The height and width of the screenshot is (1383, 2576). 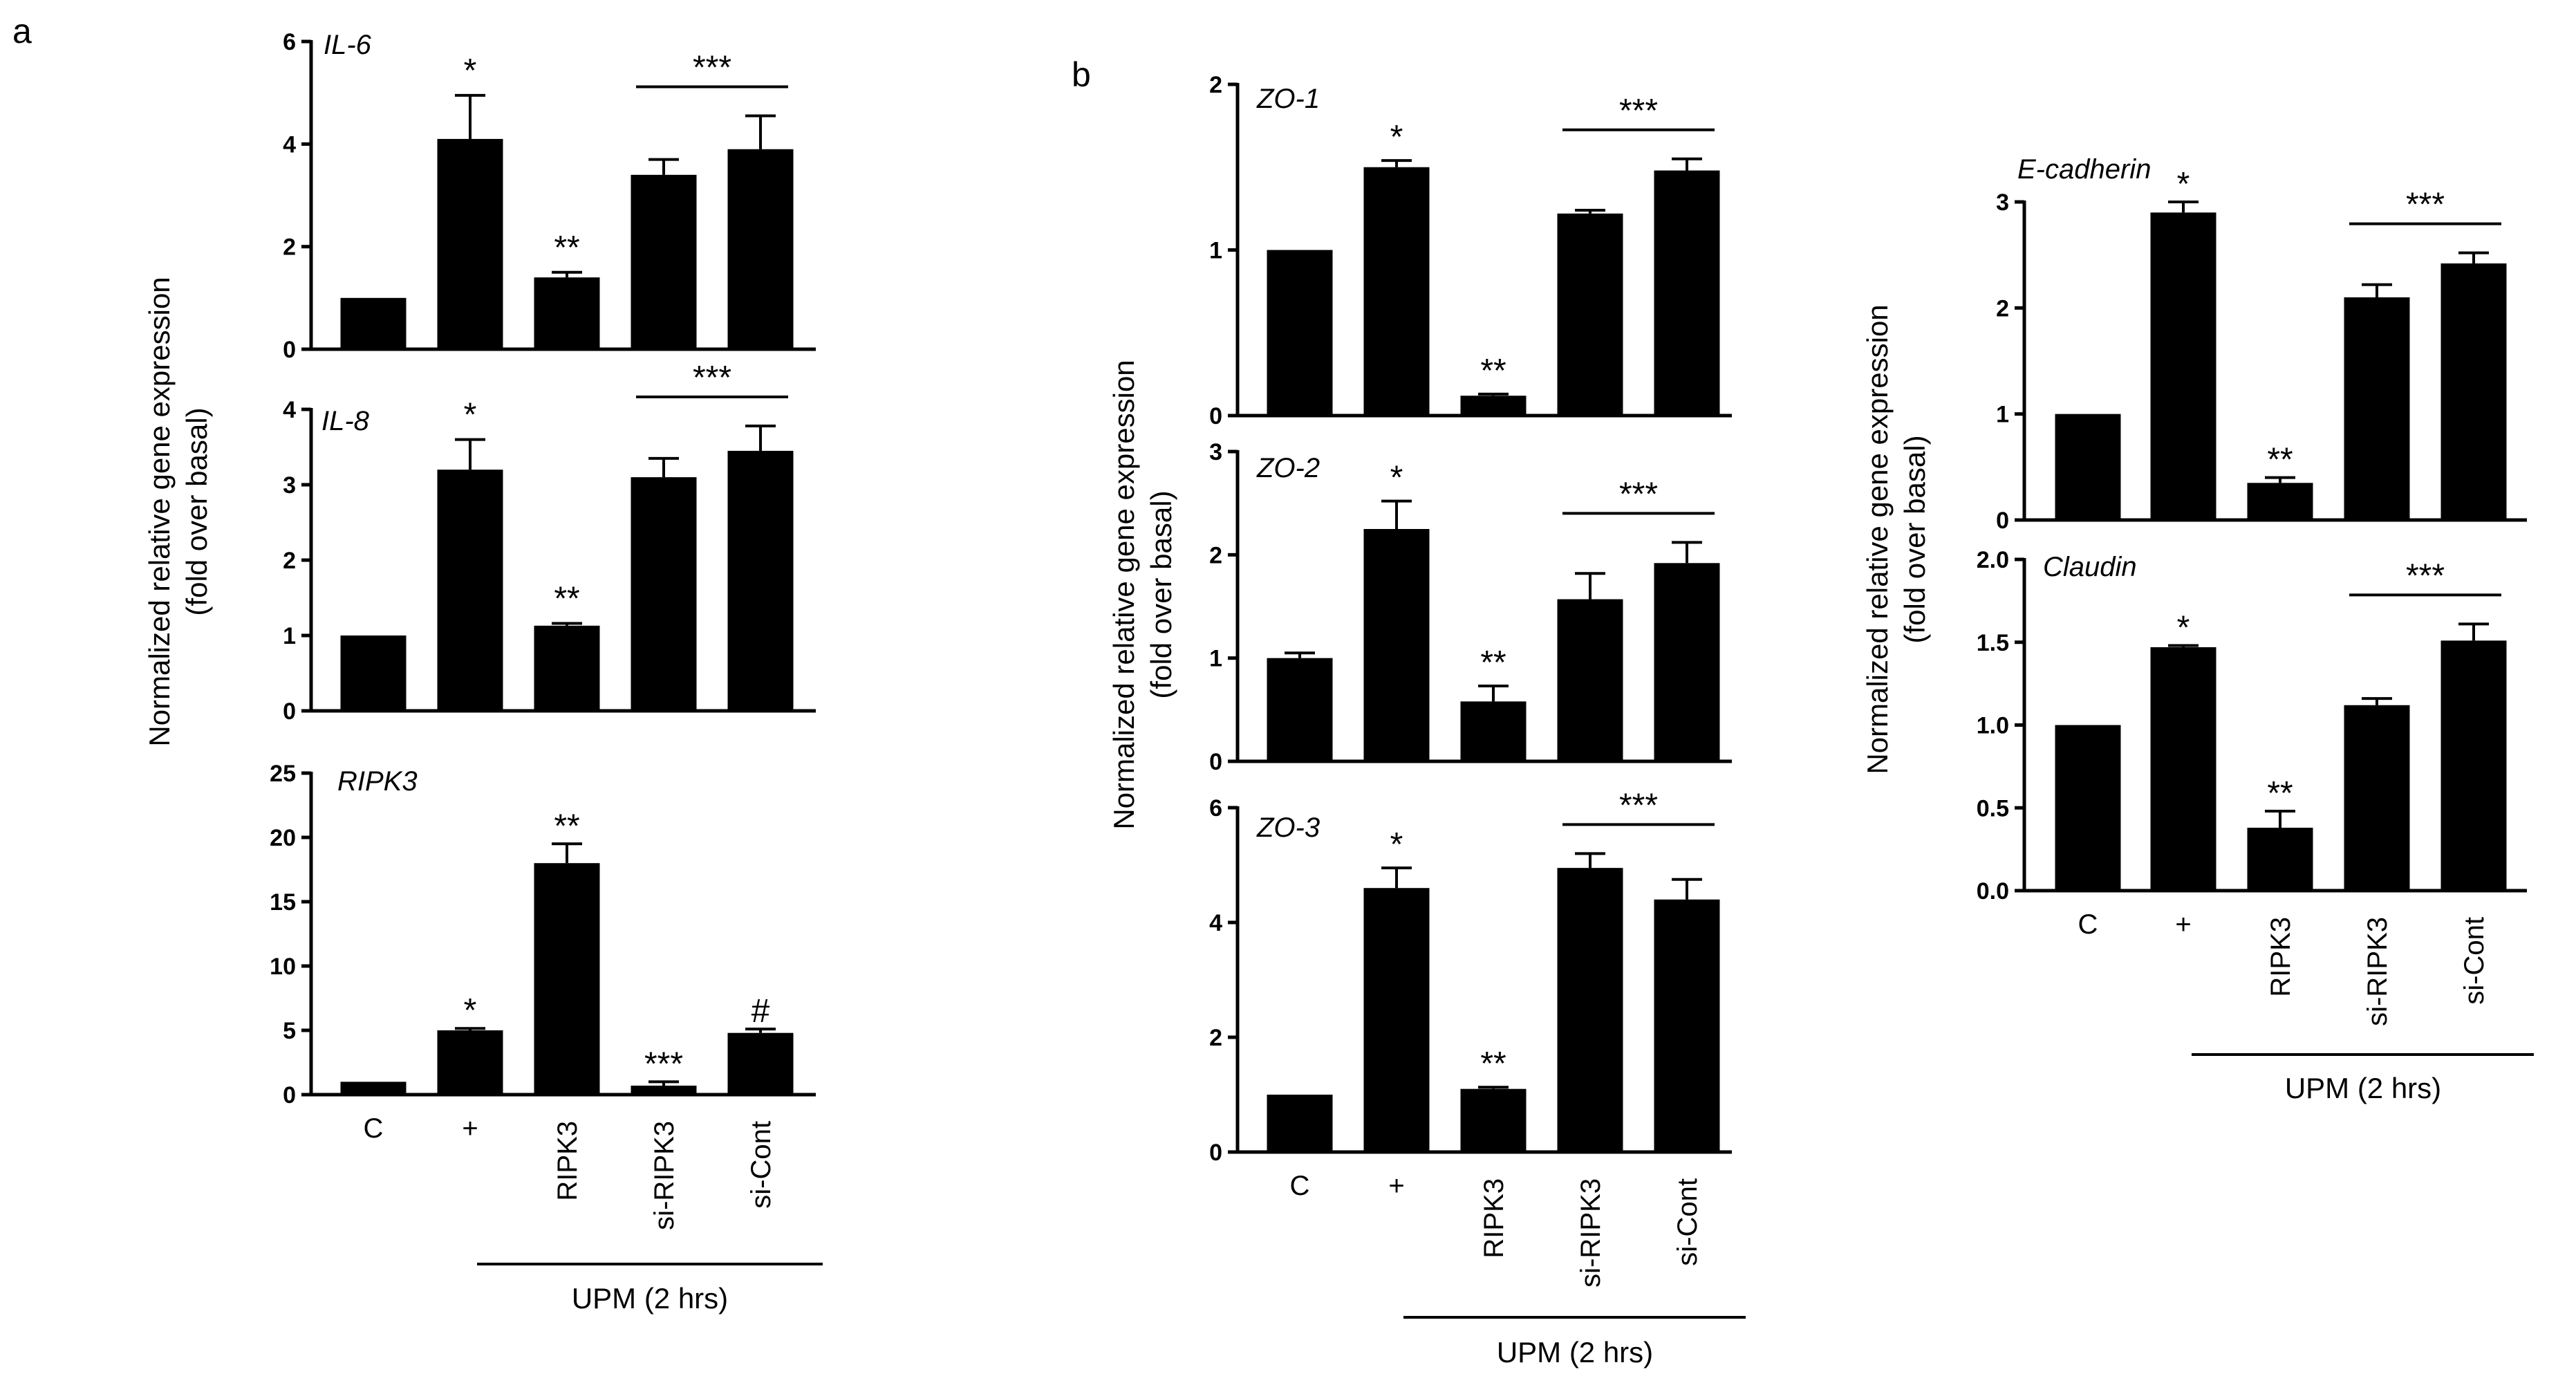 I want to click on y-tick-label: 2.0, so click(x=1993, y=560).